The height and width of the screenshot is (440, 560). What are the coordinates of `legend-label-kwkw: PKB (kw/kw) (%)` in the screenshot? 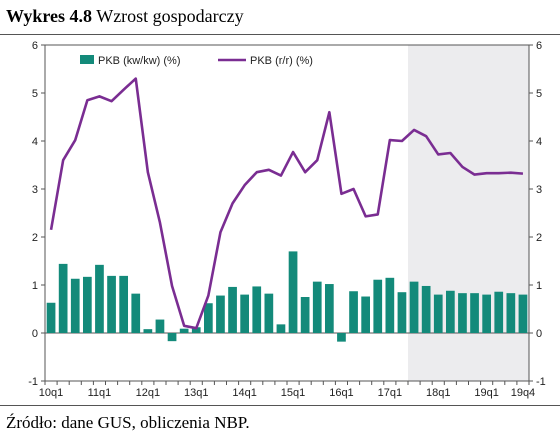 It's located at (139, 61).